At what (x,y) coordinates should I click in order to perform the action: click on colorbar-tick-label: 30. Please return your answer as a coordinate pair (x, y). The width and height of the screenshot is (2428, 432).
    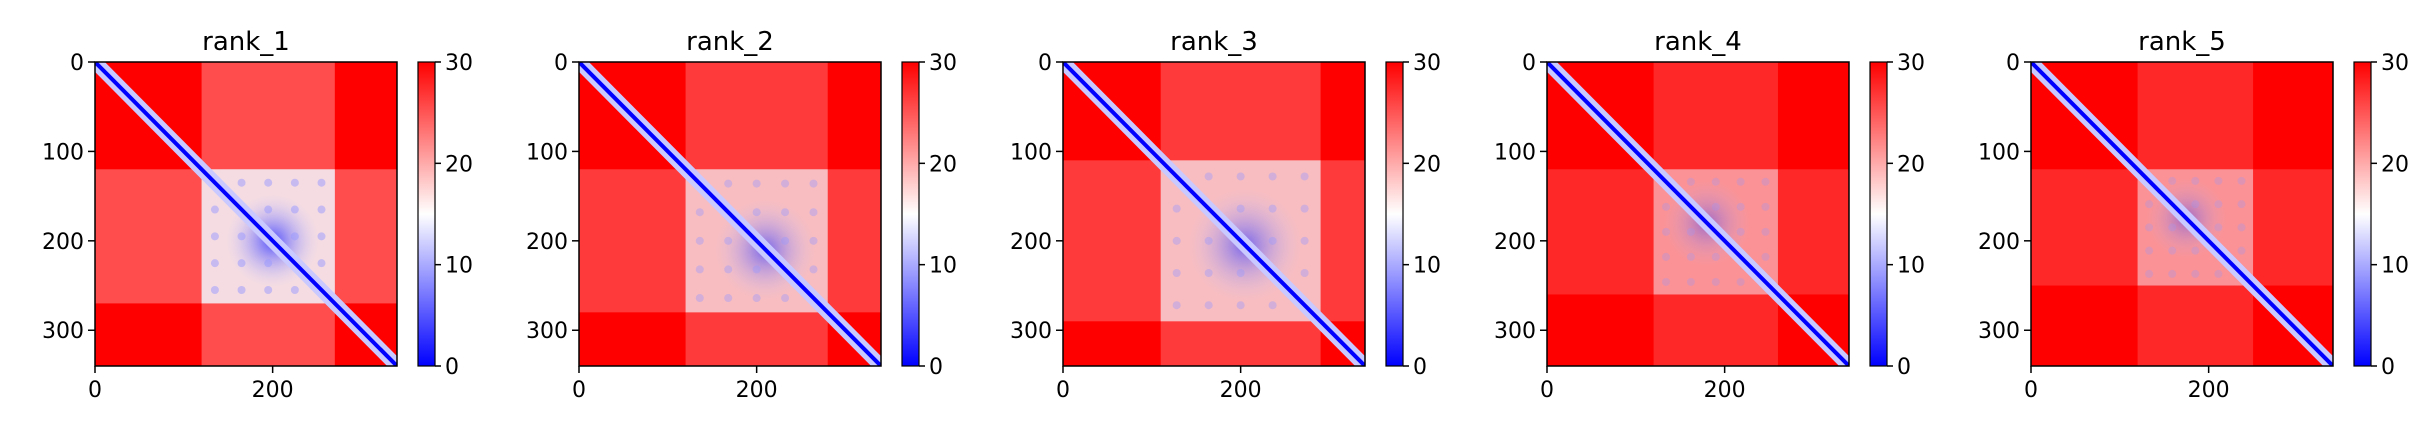
    Looking at the image, I should click on (943, 63).